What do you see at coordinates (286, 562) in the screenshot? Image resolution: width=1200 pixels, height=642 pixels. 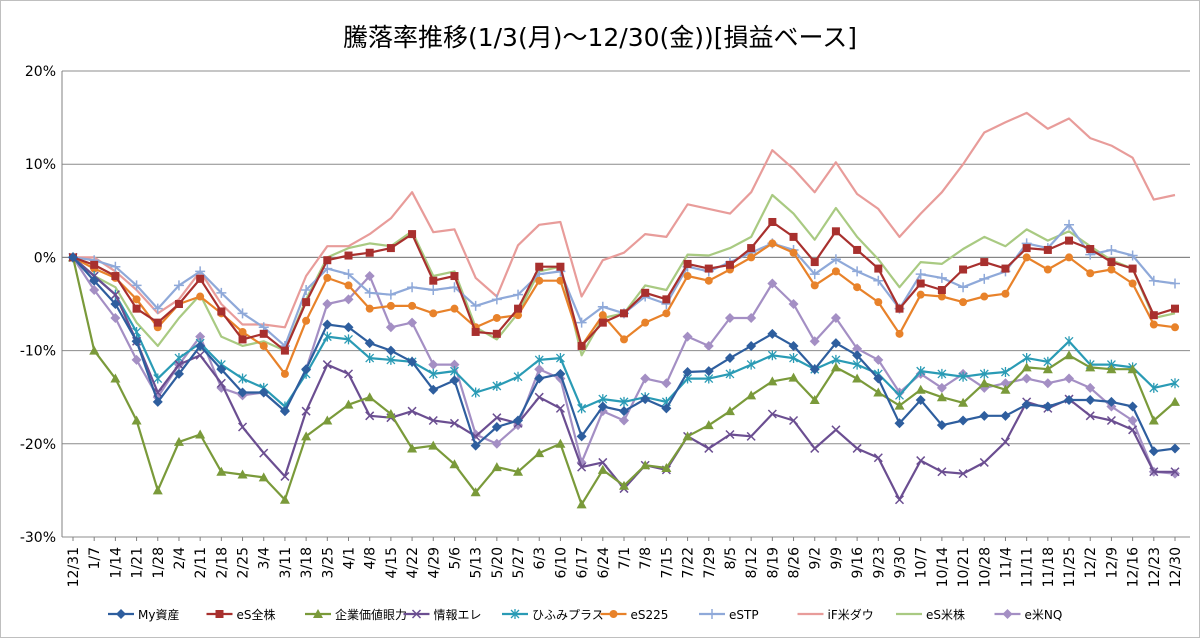 I see `x-tick-label: 3/11` at bounding box center [286, 562].